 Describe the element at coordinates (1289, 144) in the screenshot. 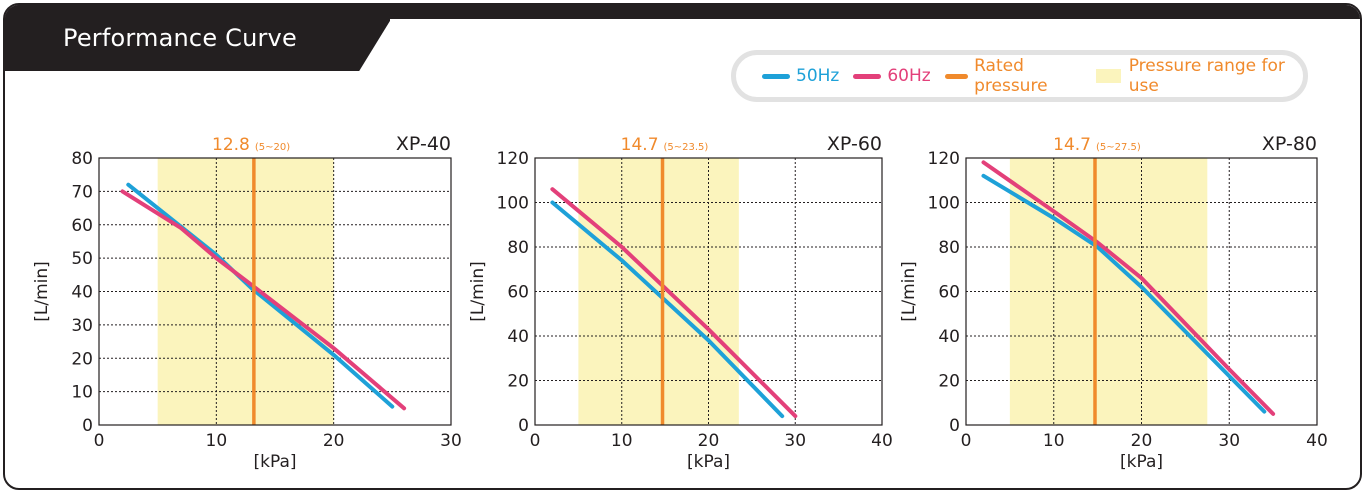

I see `model-name: XP-80` at that location.